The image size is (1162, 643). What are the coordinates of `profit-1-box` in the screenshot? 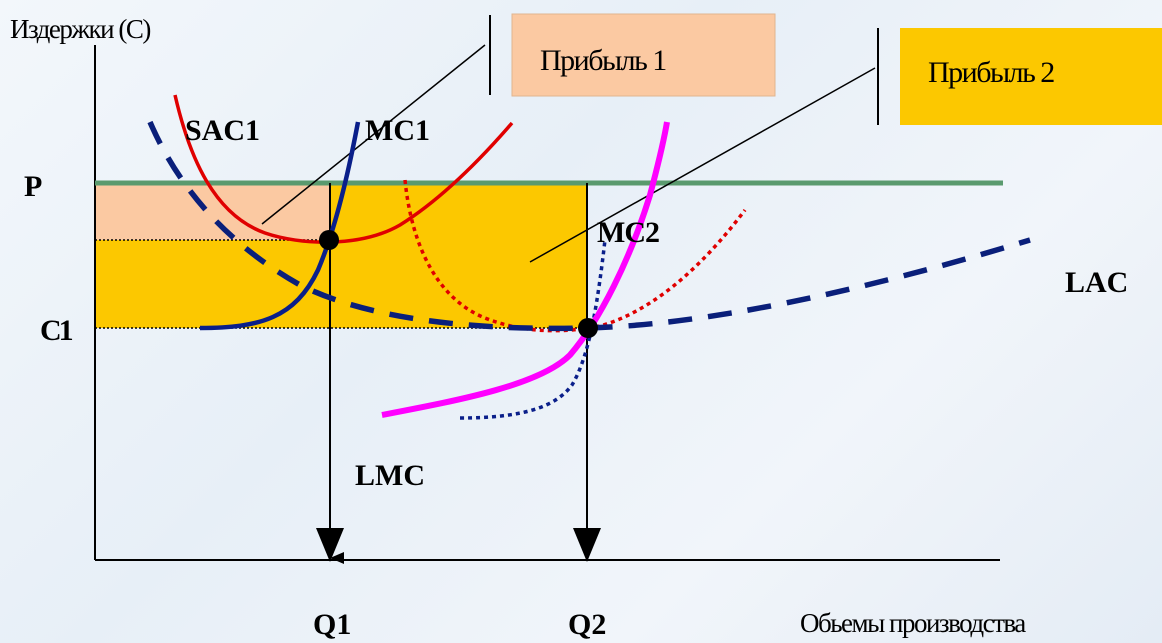 It's located at (643, 55).